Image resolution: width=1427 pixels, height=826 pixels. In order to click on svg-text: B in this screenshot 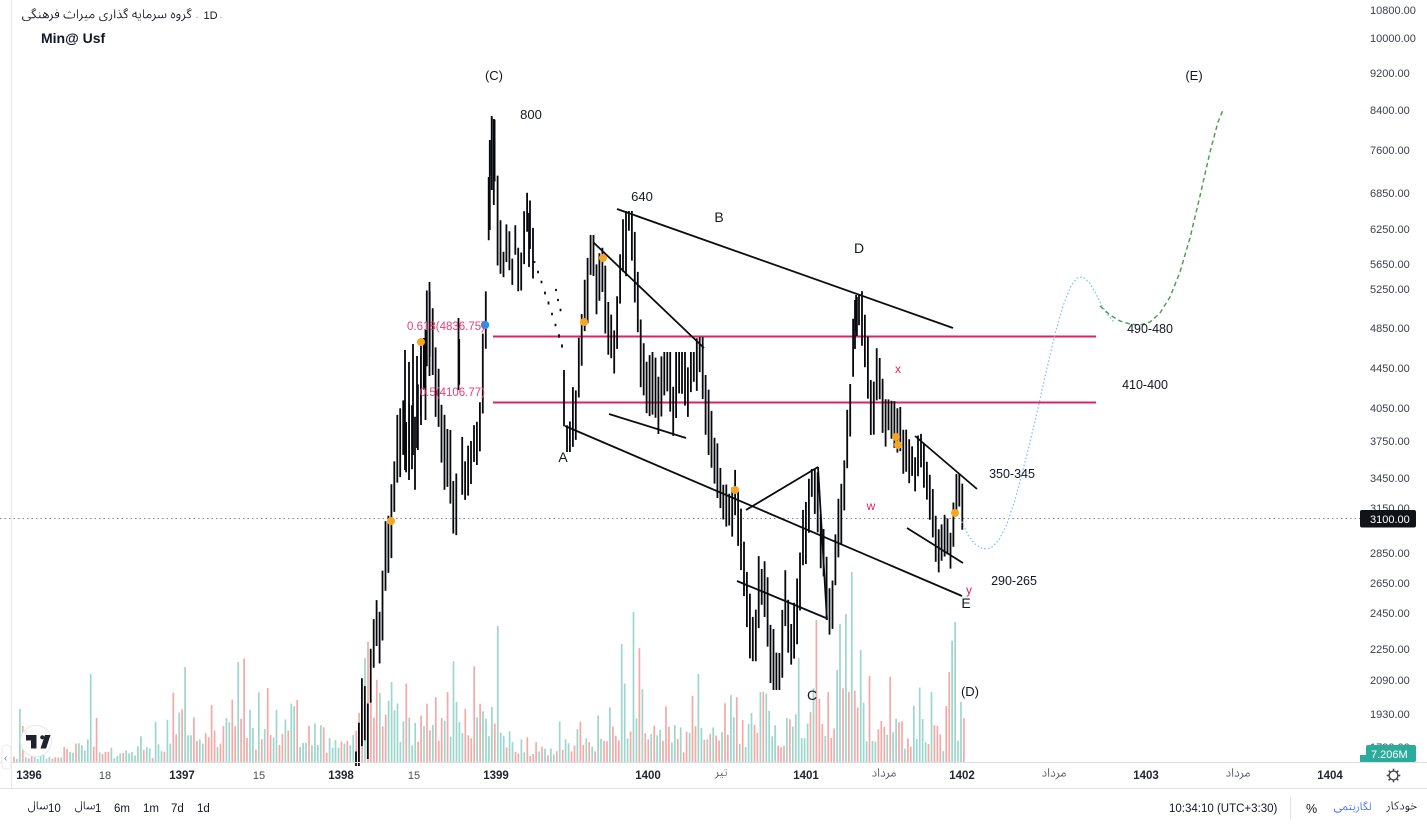, I will do `click(718, 217)`.